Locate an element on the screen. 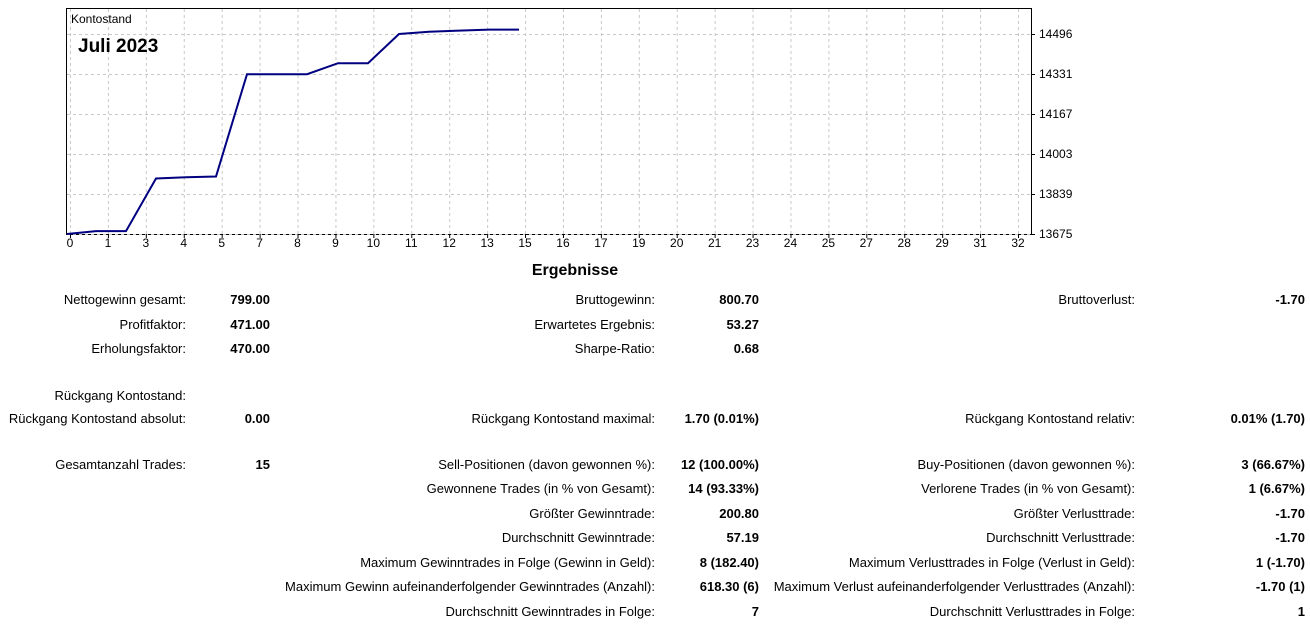  stat-label: Rückgang Kontostand maximal: is located at coordinates (563, 418).